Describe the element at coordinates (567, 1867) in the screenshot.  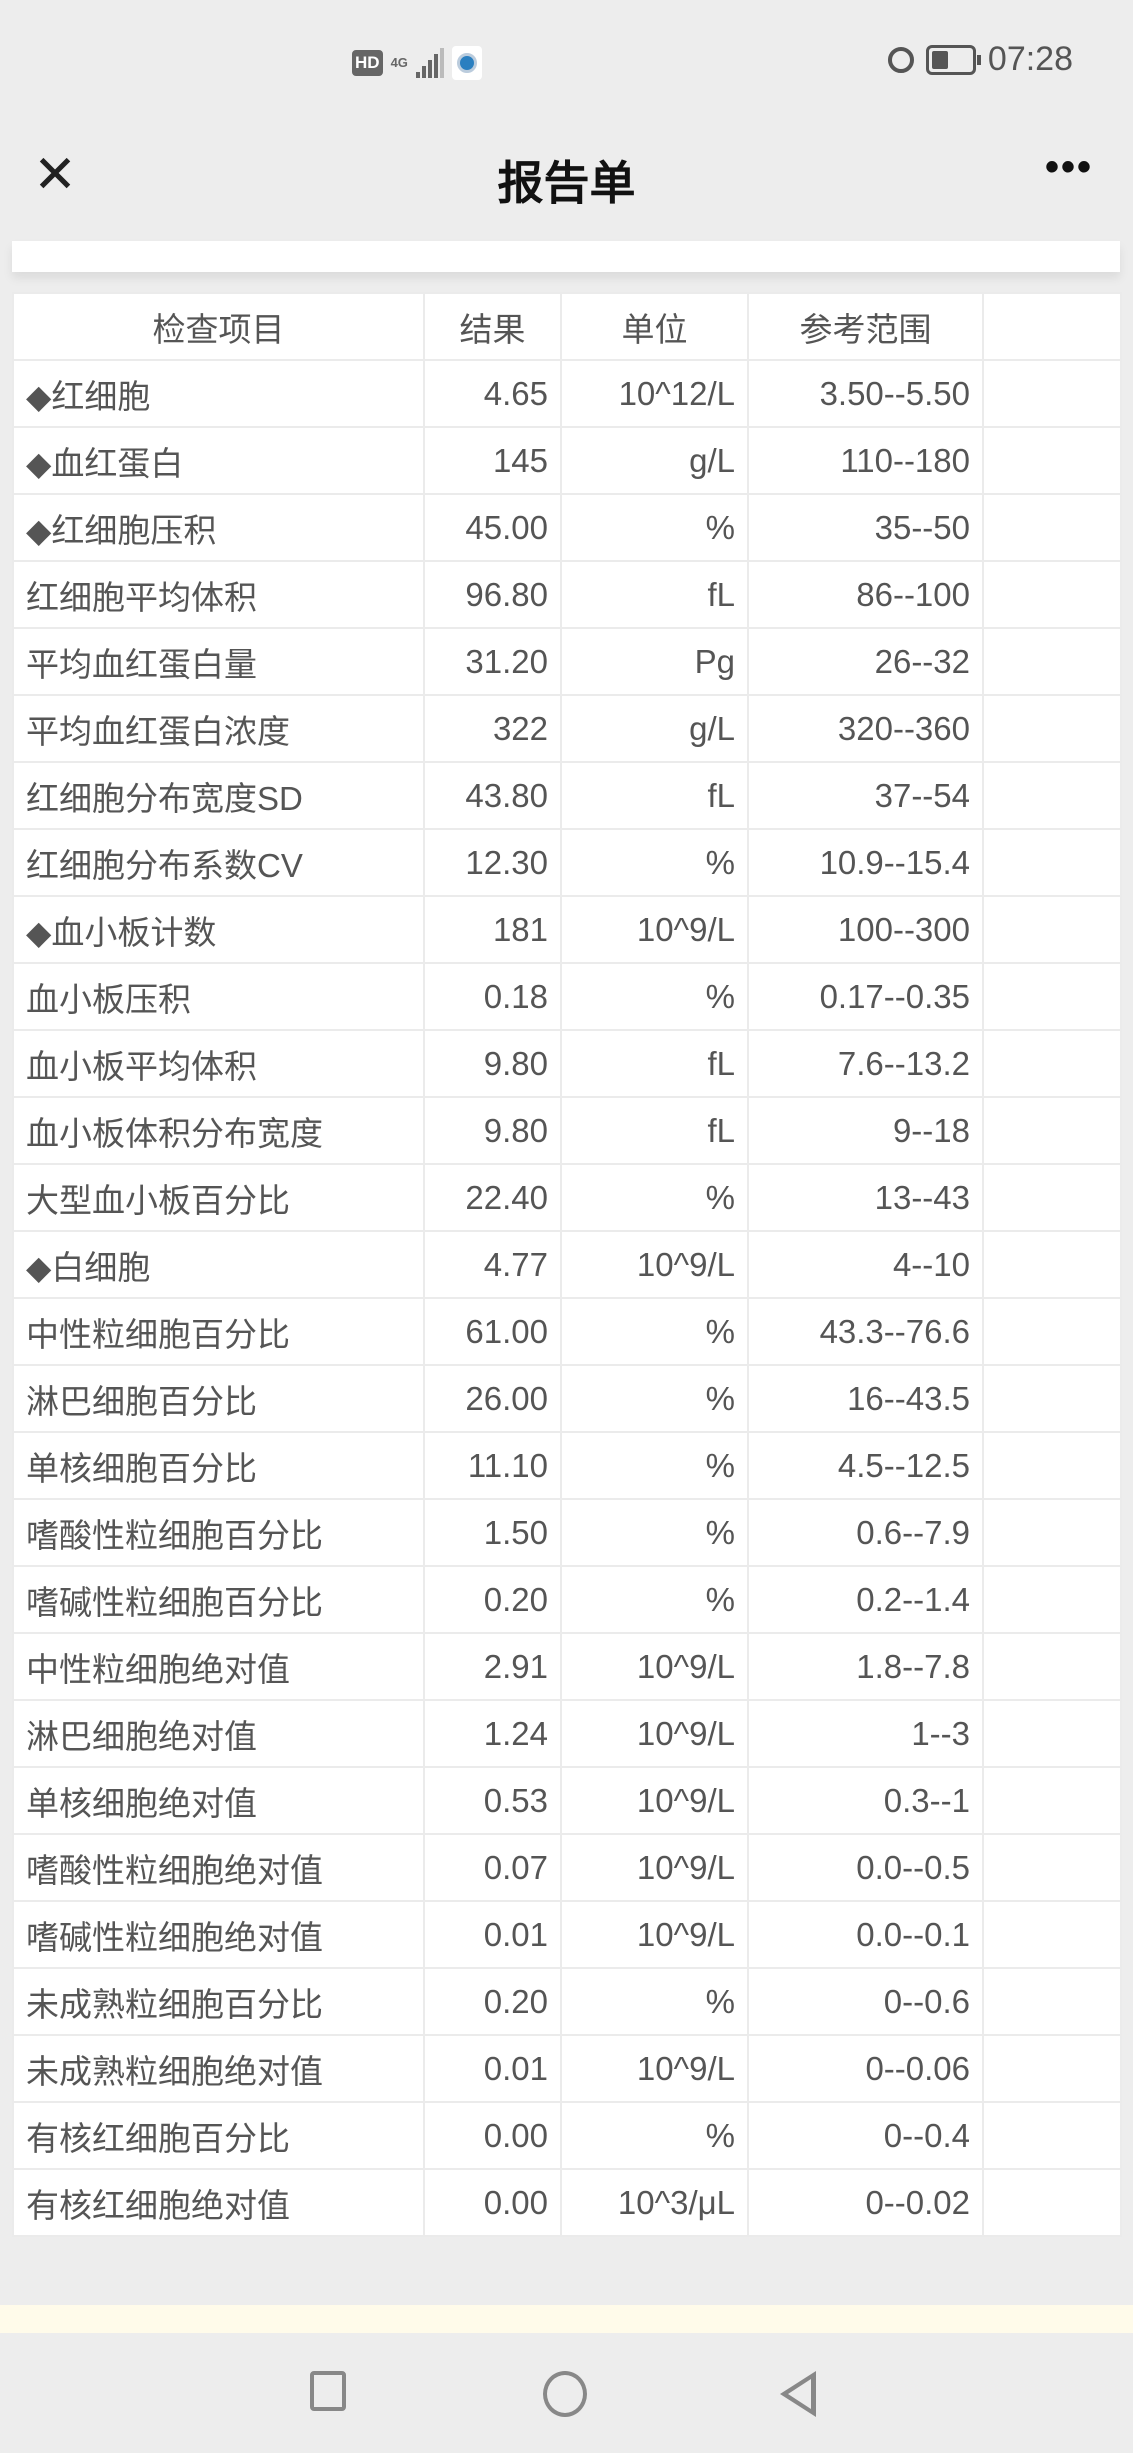
I see `table-row: 嗜酸性粒细胞绝对值 0.07 10^9/L 0.0--0.5` at that location.